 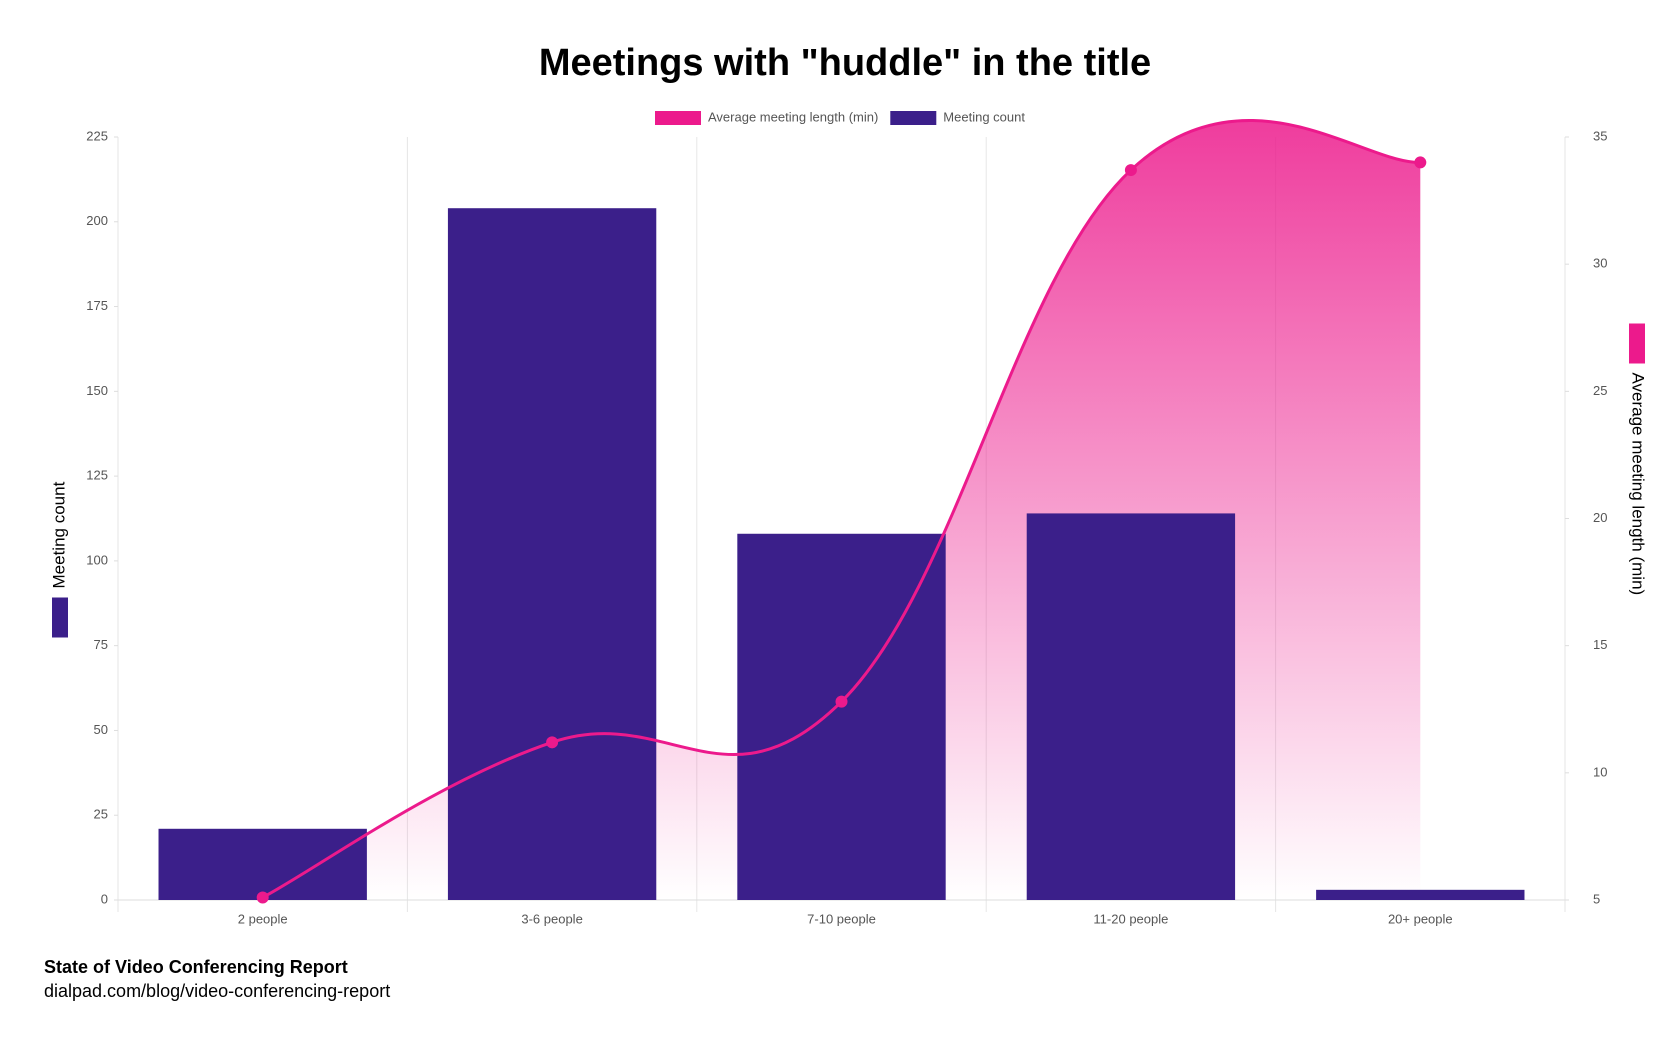 I want to click on source: State of Video Conferencing Report, so click(x=196, y=967).